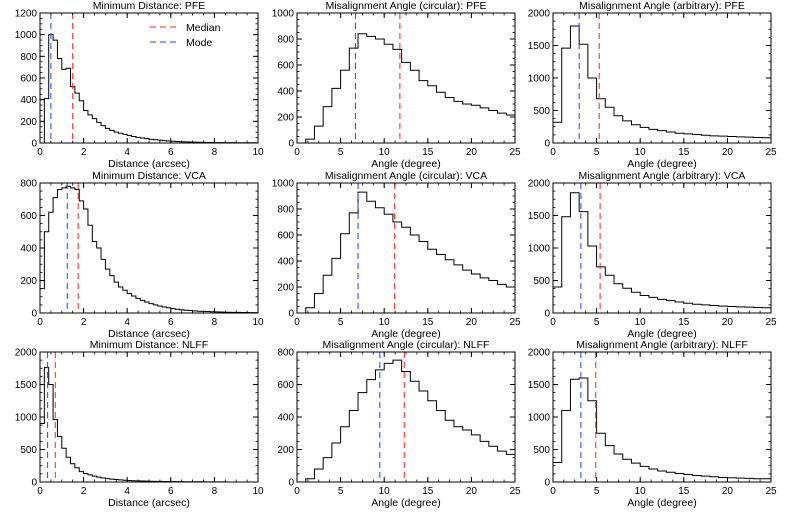 The height and width of the screenshot is (514, 789). Describe the element at coordinates (199, 43) in the screenshot. I see `legend-mode-label: Mode` at that location.